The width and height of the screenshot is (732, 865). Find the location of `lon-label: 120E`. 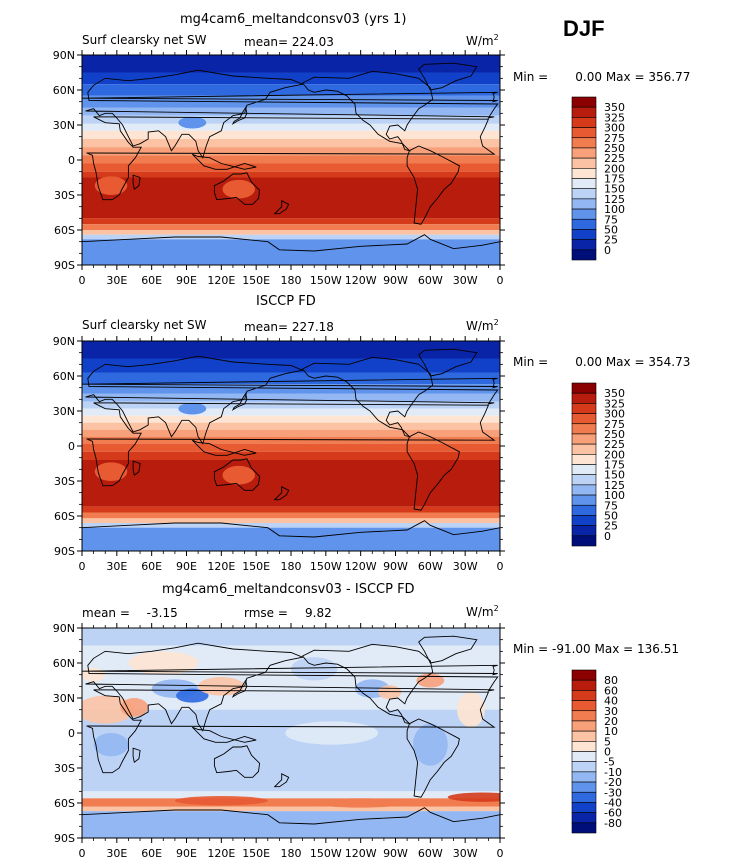

lon-label: 120E is located at coordinates (221, 566).